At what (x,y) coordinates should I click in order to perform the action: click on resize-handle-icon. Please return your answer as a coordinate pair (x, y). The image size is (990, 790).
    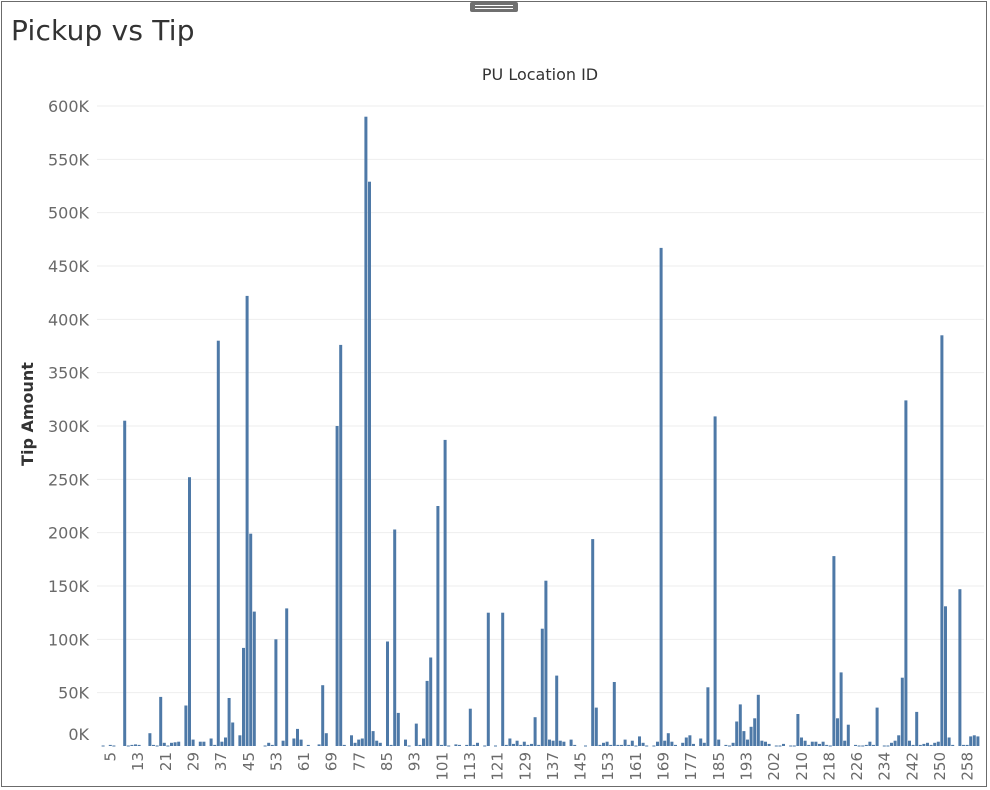
    Looking at the image, I should click on (494, 7).